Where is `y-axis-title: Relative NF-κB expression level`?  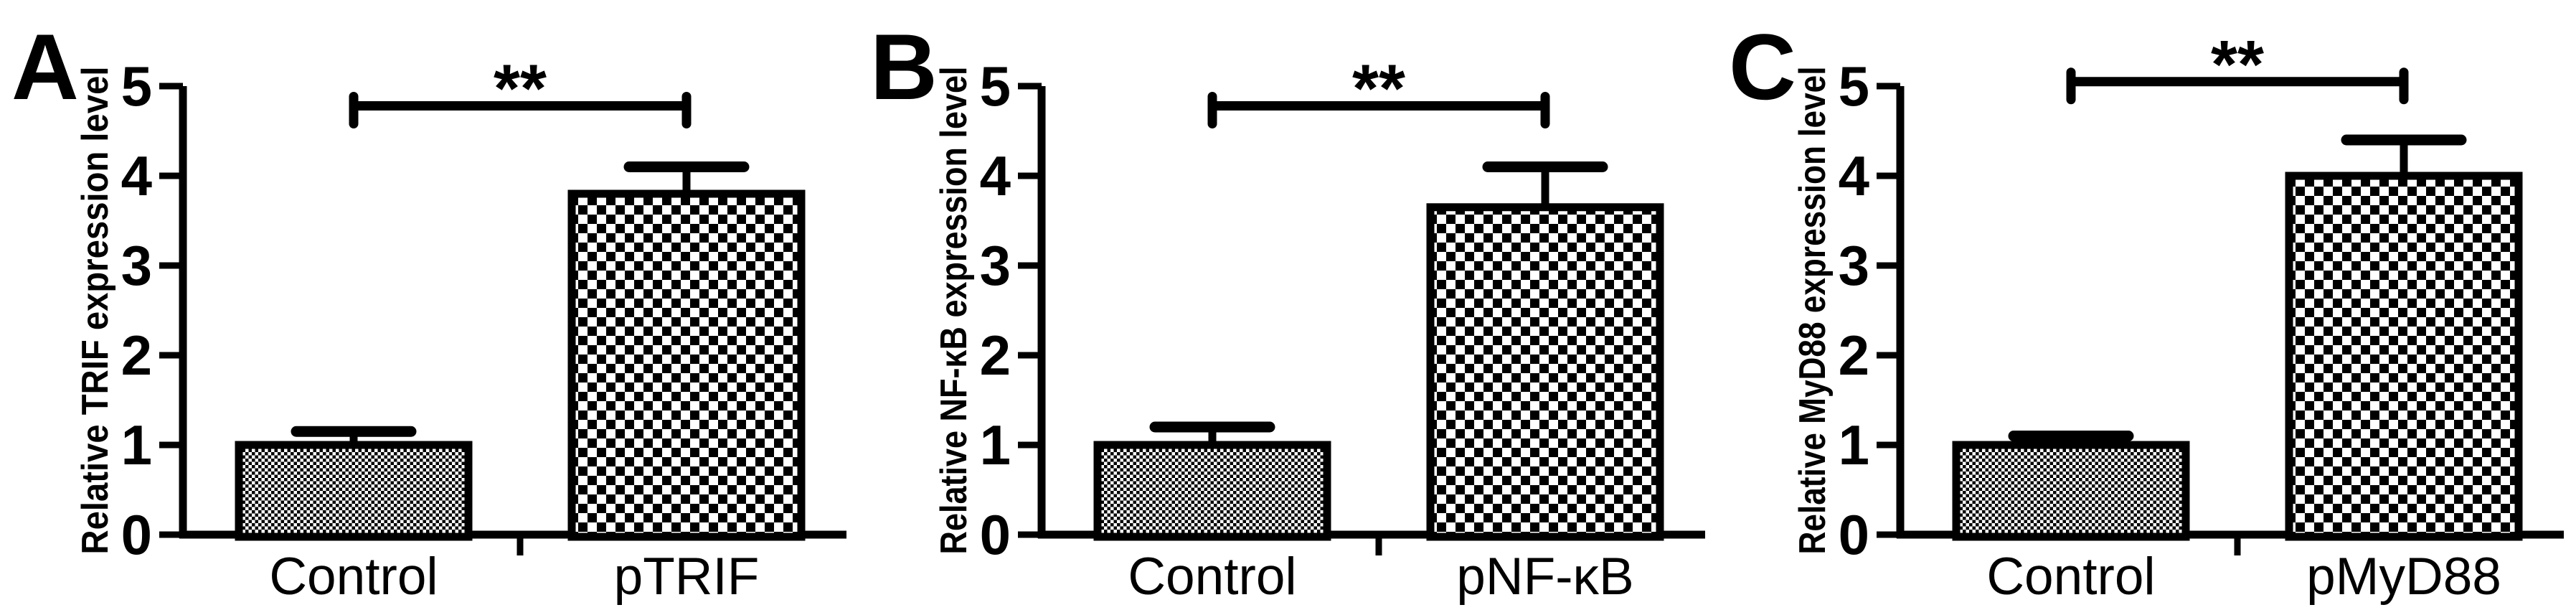 y-axis-title: Relative NF-κB expression level is located at coordinates (954, 311).